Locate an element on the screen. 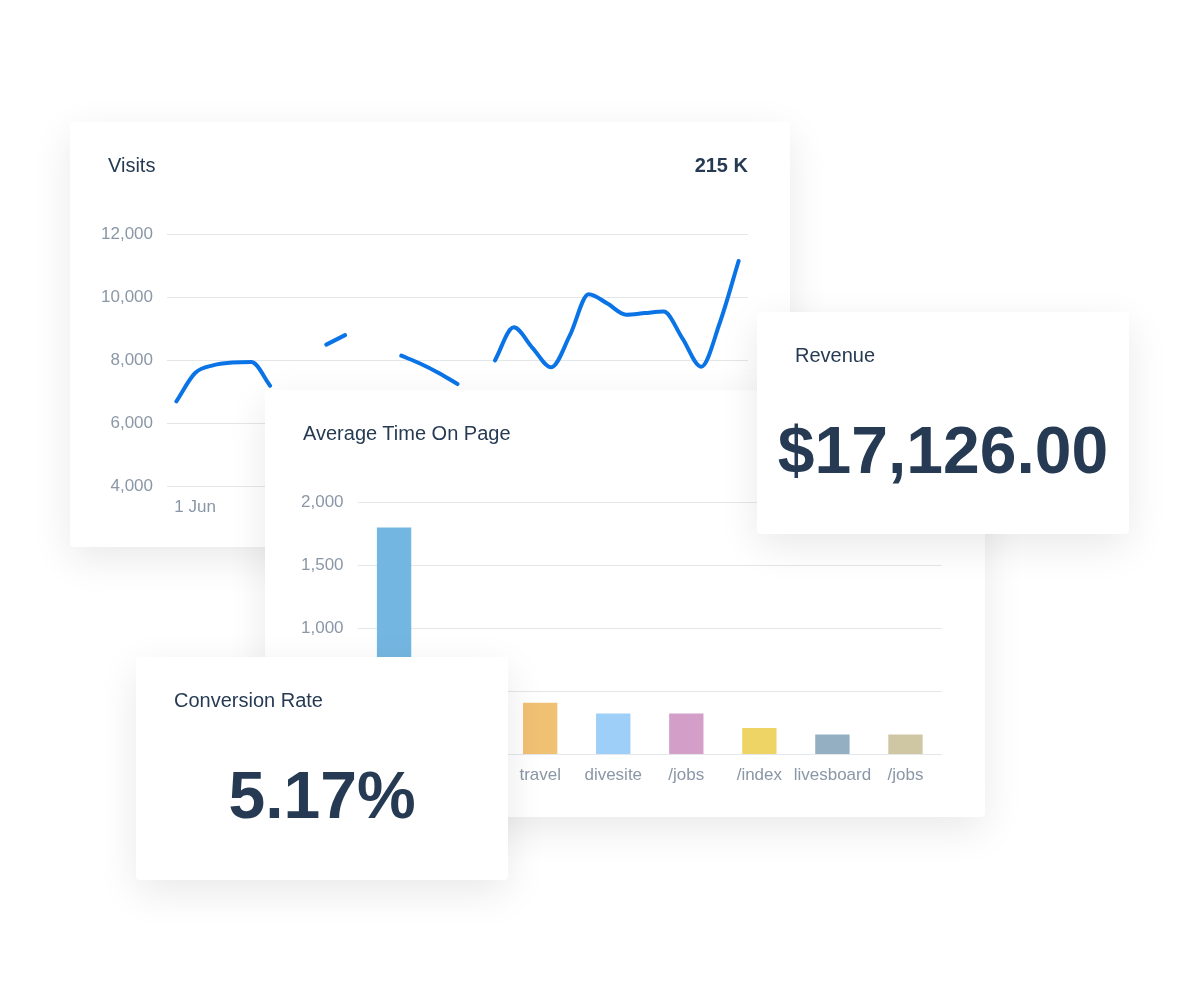 The height and width of the screenshot is (1000, 1200). x-tick-label: /index is located at coordinates (759, 775).